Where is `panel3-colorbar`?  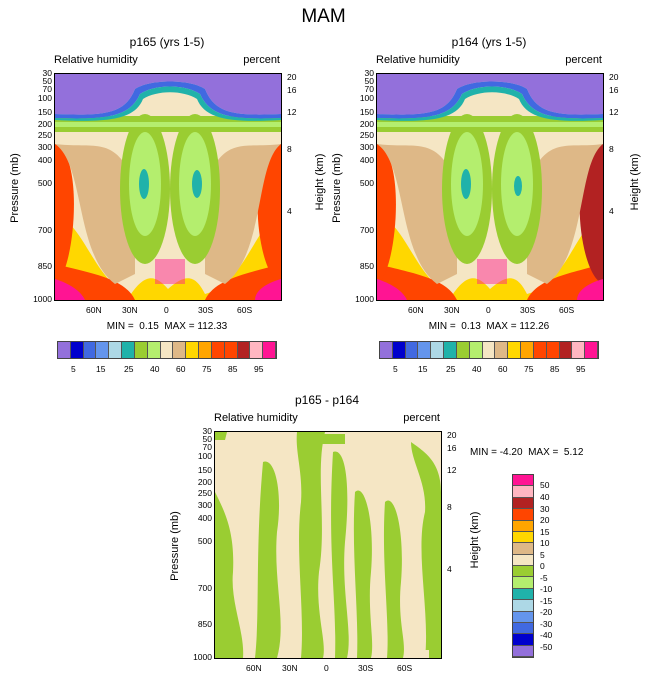 panel3-colorbar is located at coordinates (523, 566).